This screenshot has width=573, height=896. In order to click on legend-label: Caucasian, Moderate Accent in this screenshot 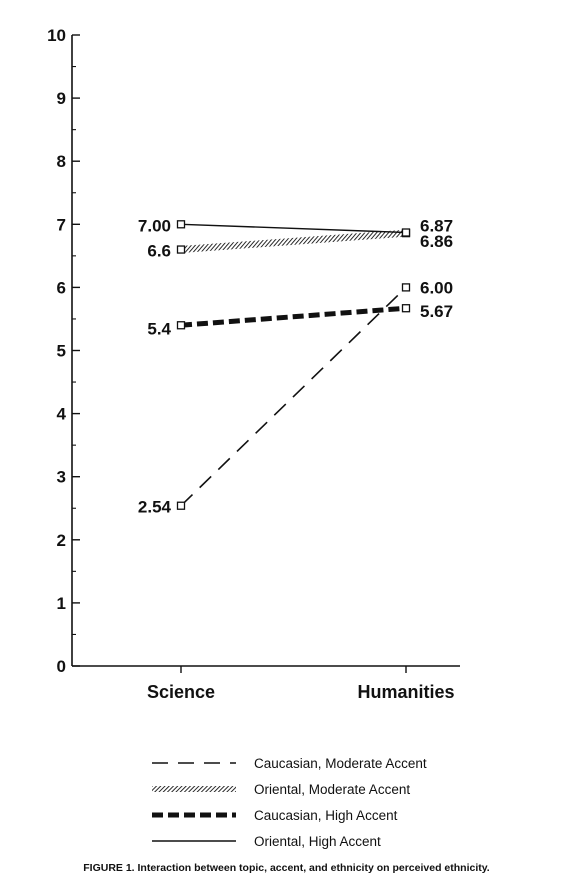, I will do `click(340, 763)`.